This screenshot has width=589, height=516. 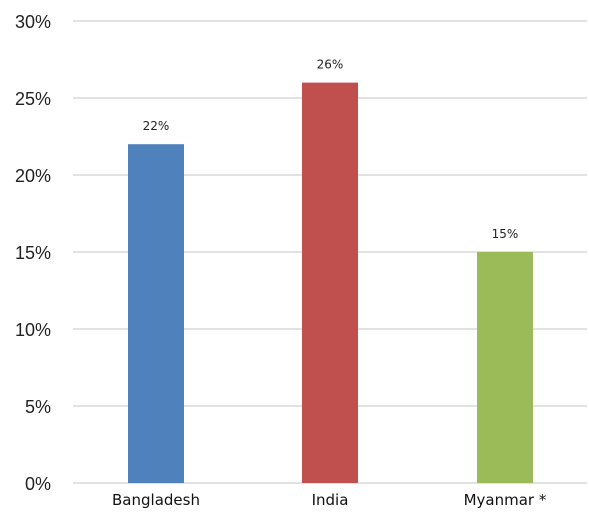 I want to click on bar-myanmar, so click(x=505, y=367).